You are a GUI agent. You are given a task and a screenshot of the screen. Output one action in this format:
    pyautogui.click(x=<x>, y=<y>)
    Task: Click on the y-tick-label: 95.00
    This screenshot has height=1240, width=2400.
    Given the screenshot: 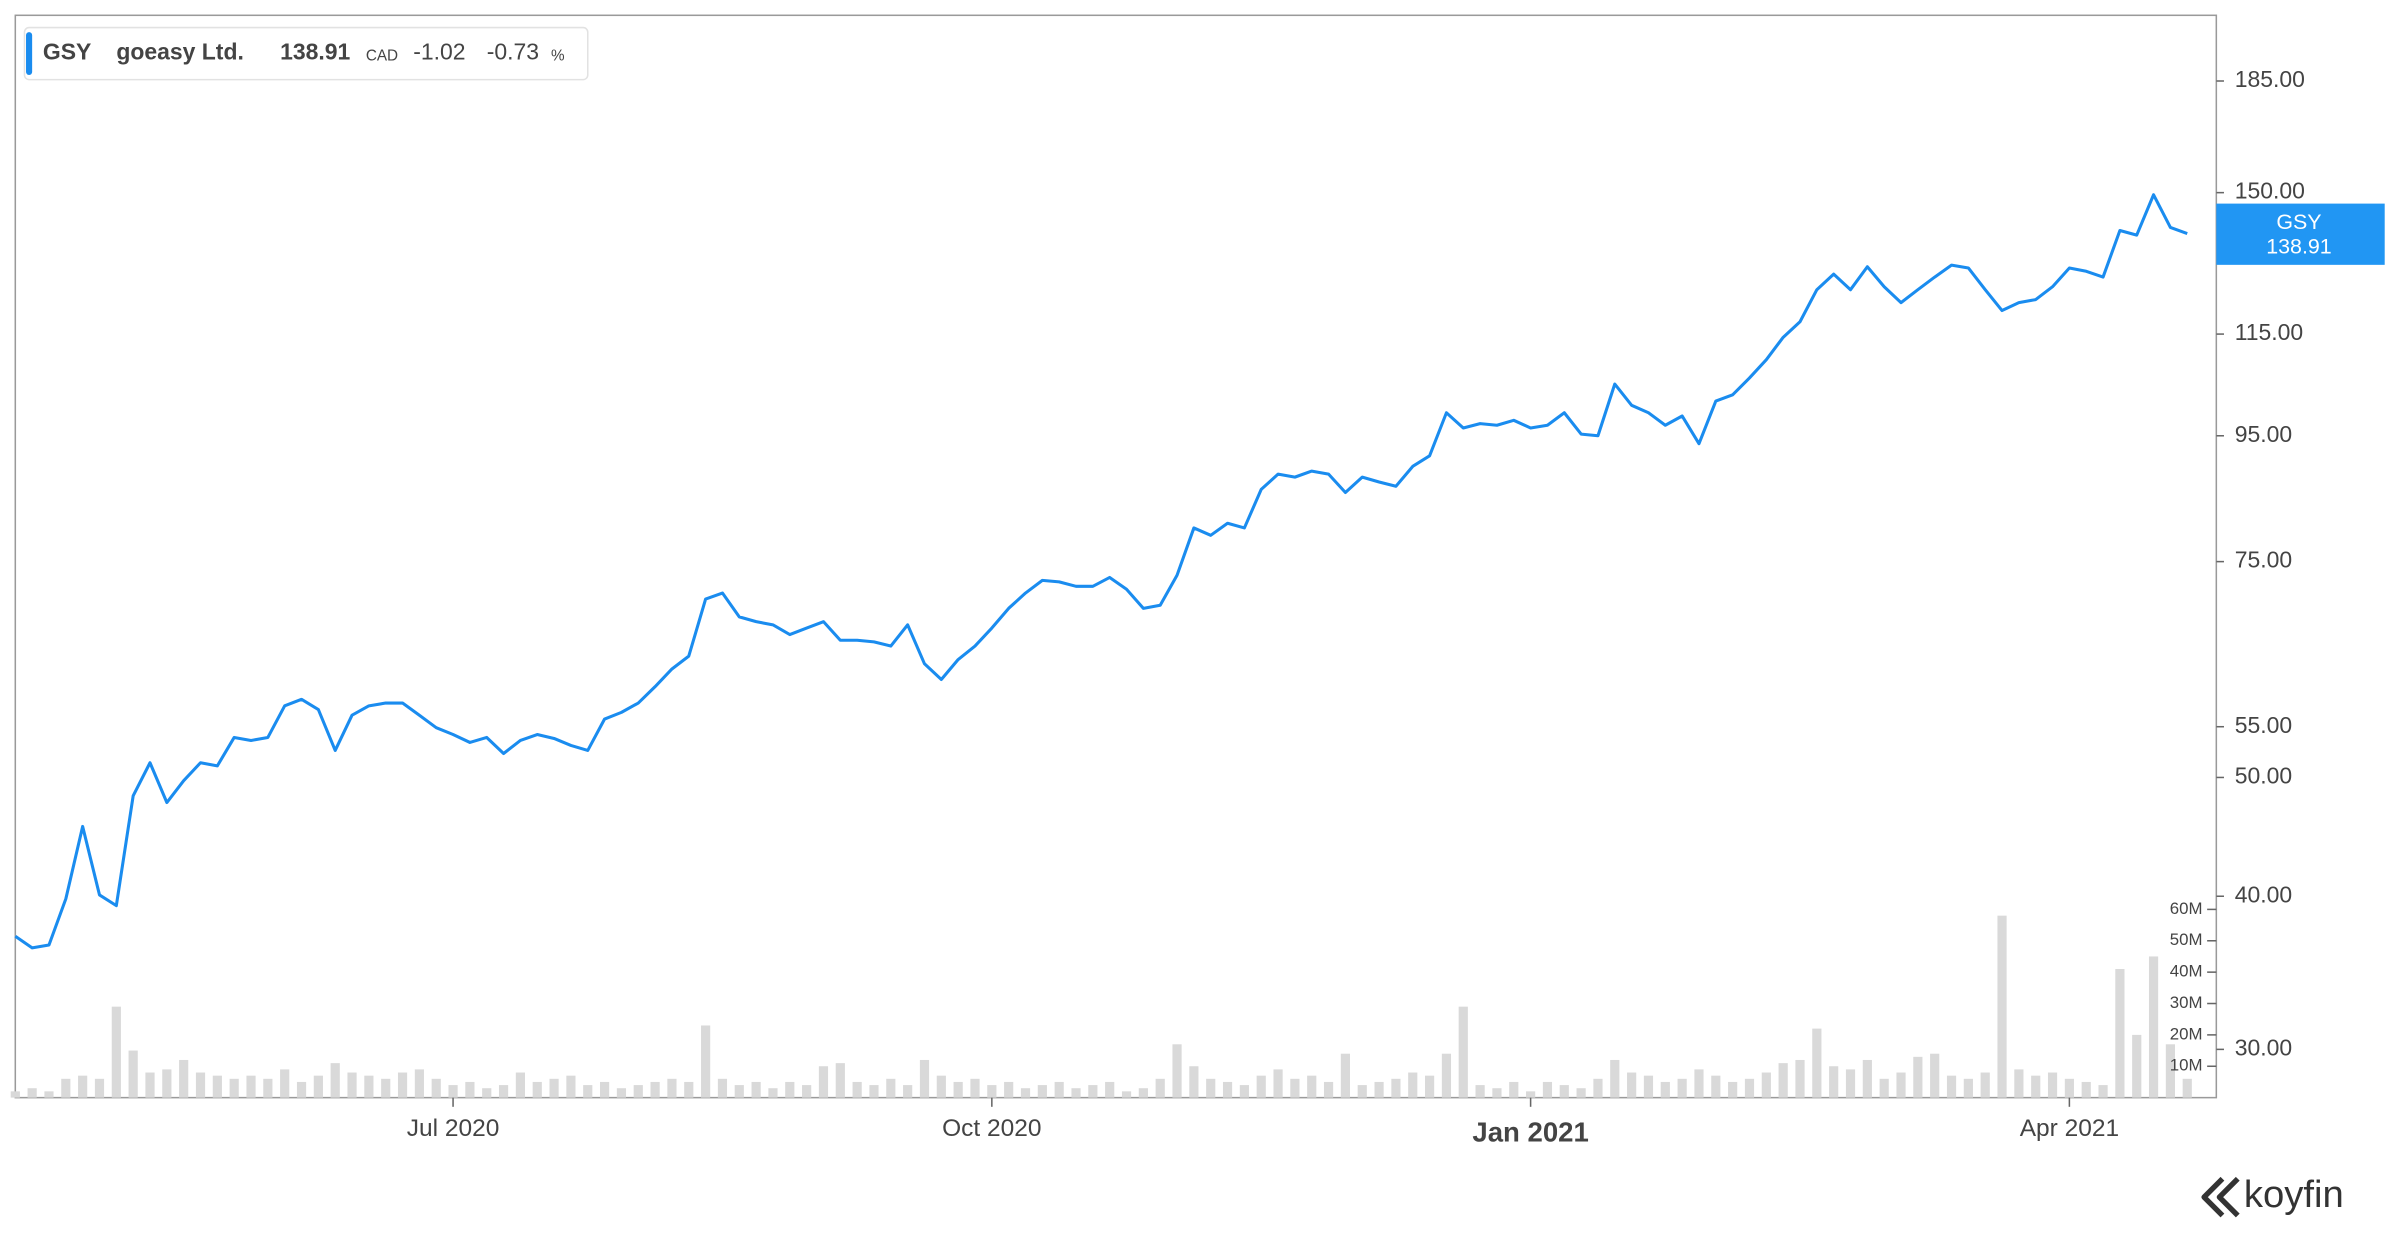 What is the action you would take?
    pyautogui.click(x=2263, y=434)
    